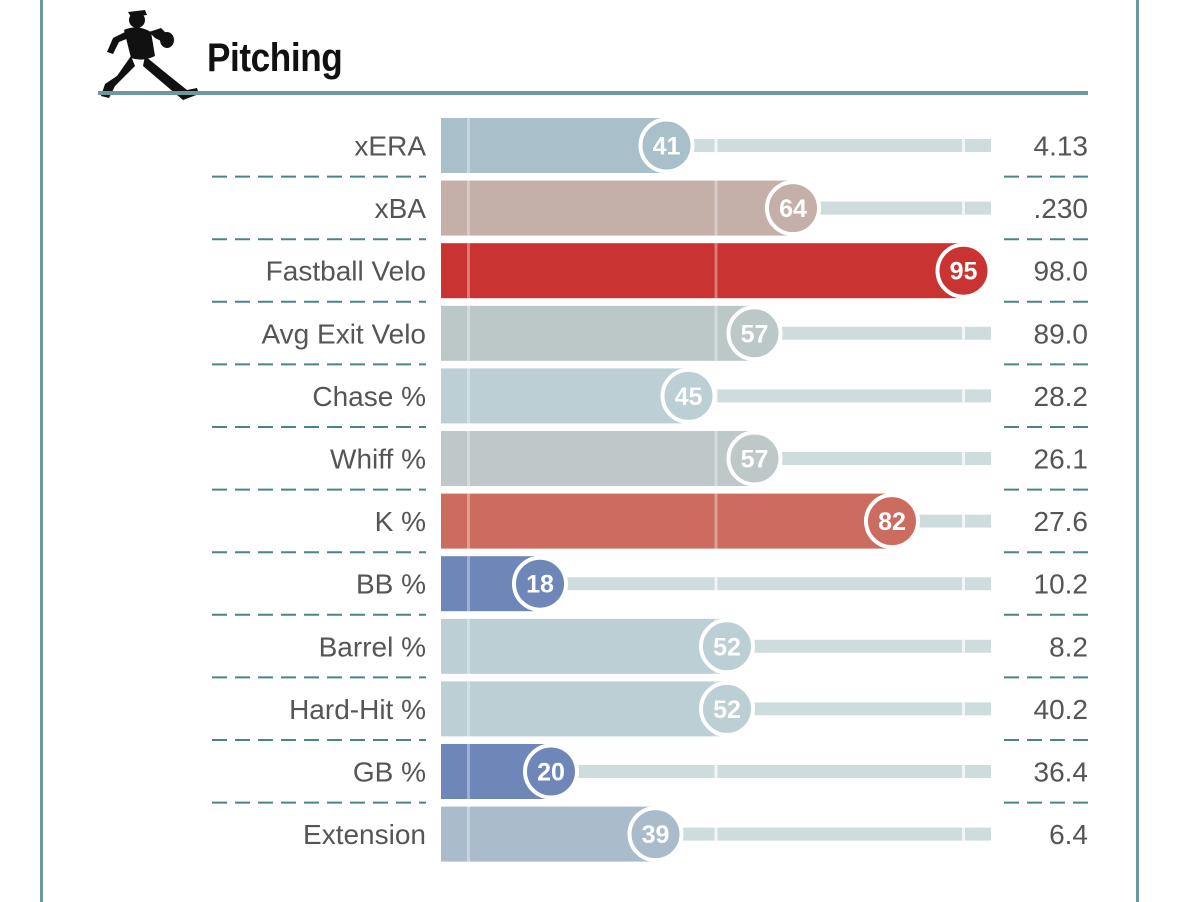  What do you see at coordinates (391, 584) in the screenshot?
I see `metric-label: BB %` at bounding box center [391, 584].